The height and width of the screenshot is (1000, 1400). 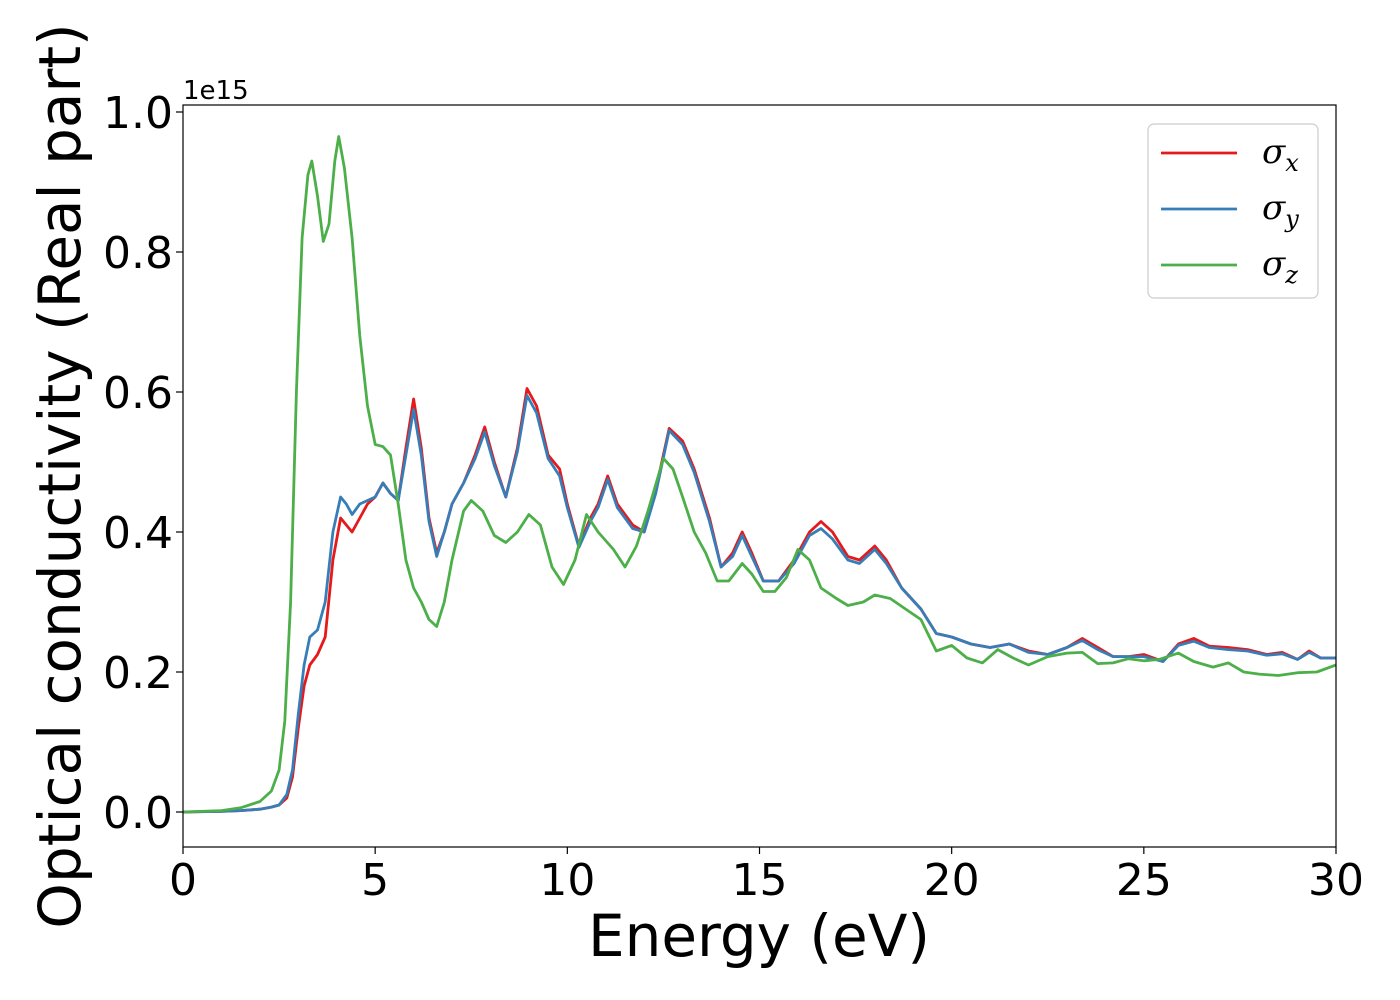 What do you see at coordinates (1144, 880) in the screenshot?
I see `x-tick-label: 25` at bounding box center [1144, 880].